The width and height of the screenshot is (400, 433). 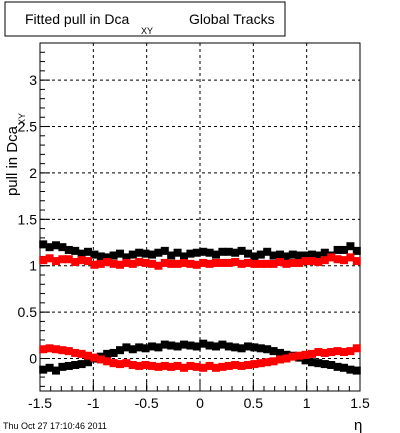 I want to click on y-axis-label: pull in Dca, so click(x=12, y=160).